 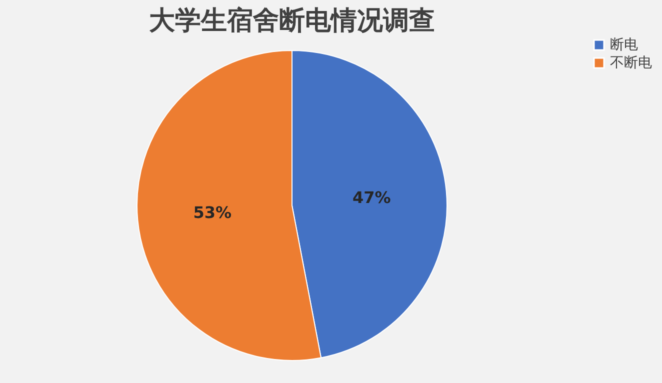 I want to click on legend-label: 不断电, so click(x=631, y=63).